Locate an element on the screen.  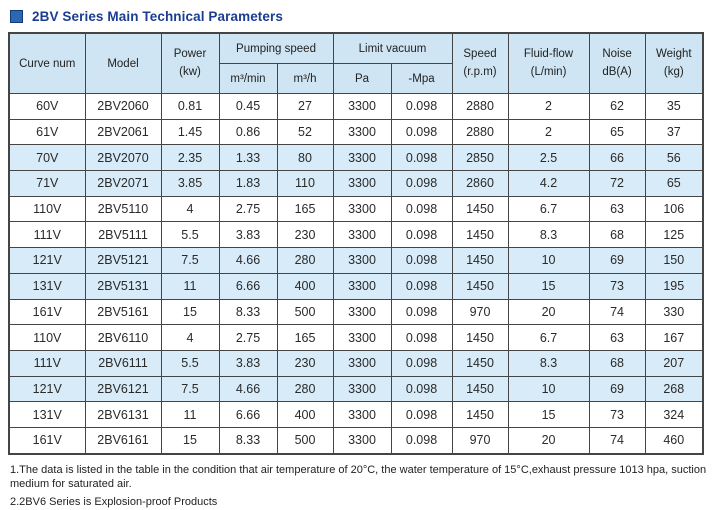
cell-model: 2BV6131 is located at coordinates (123, 414).